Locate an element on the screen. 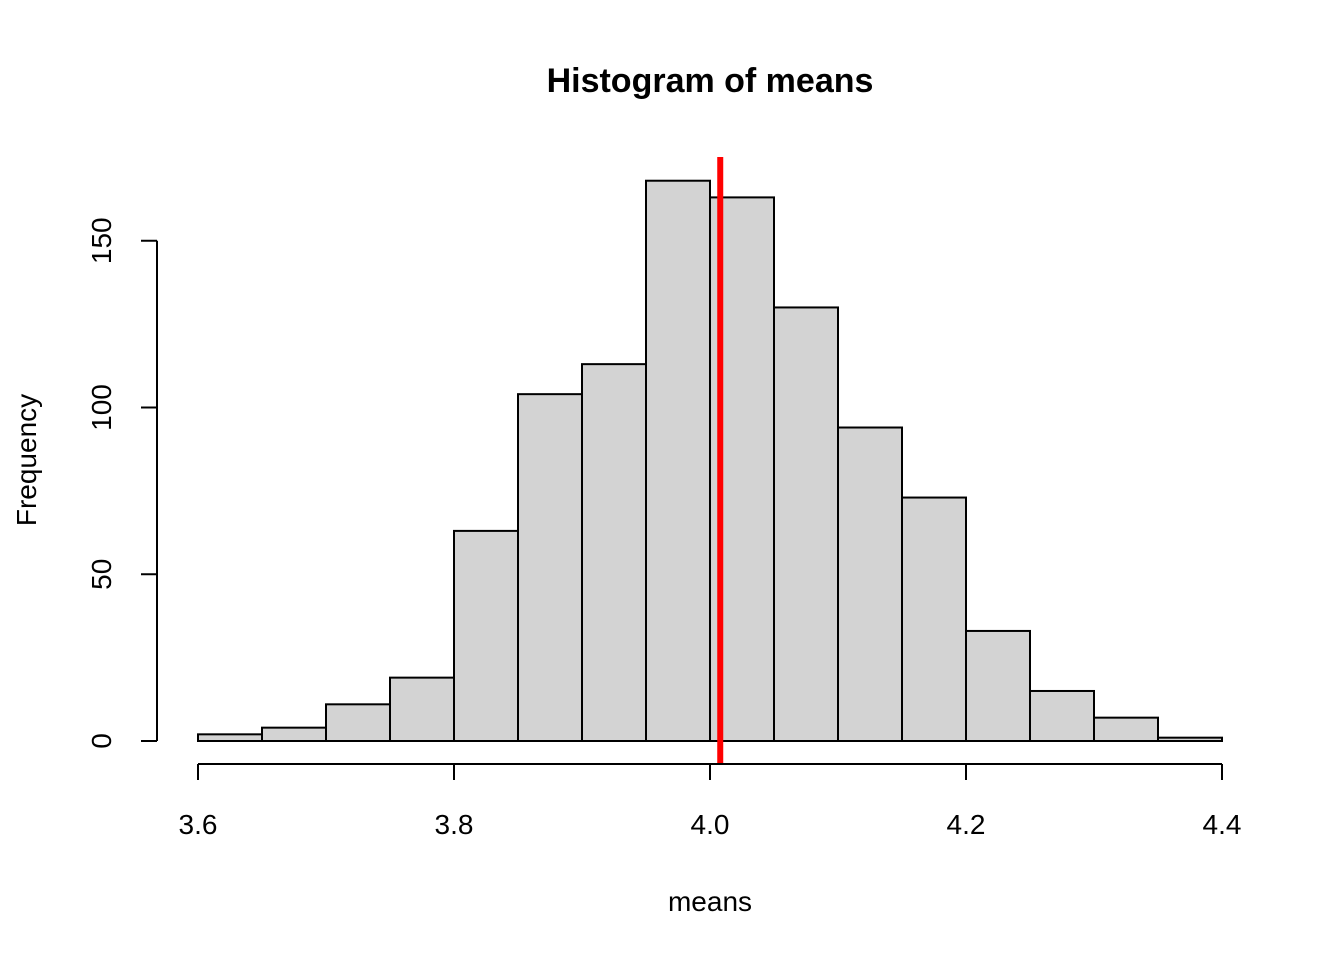 This screenshot has height=960, width=1344. x-tick-label: 3.8 is located at coordinates (454, 824).